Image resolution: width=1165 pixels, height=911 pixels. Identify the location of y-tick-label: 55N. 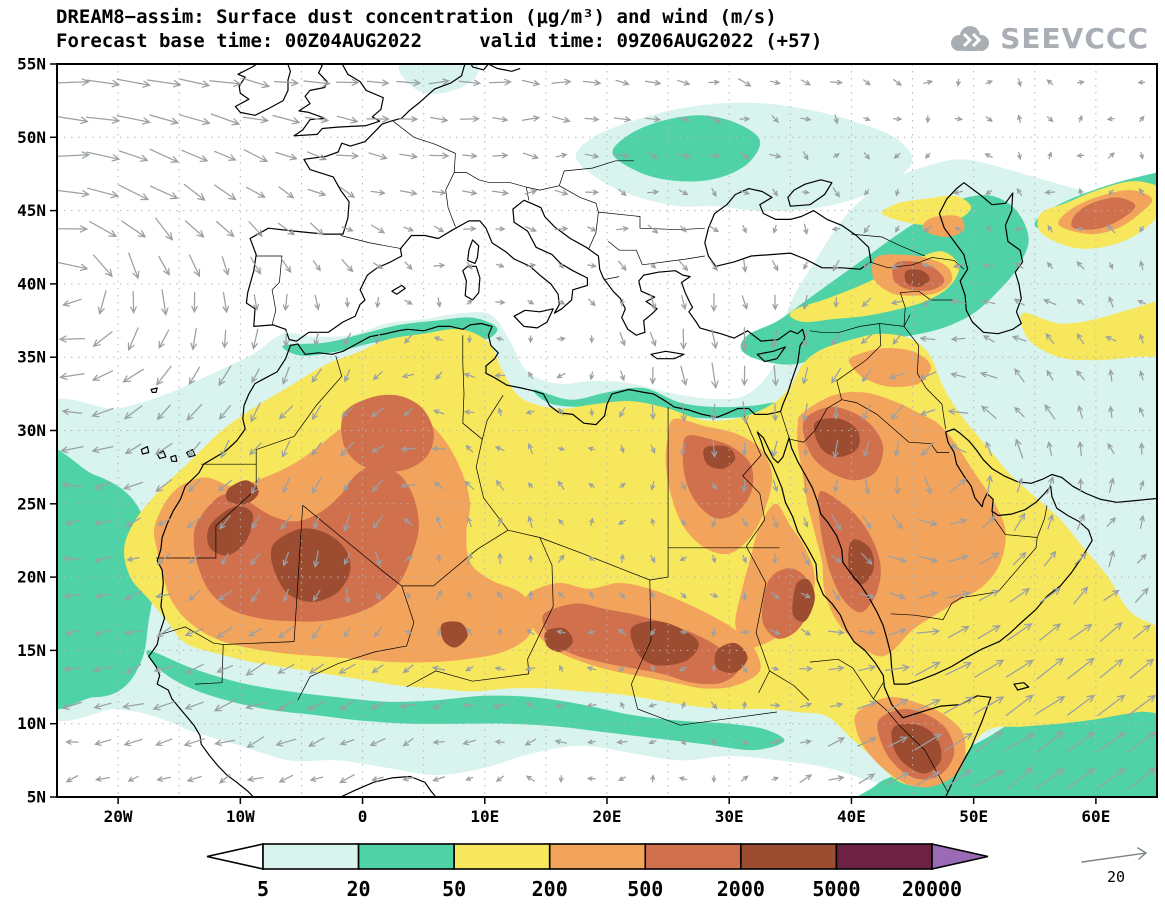
(31, 64).